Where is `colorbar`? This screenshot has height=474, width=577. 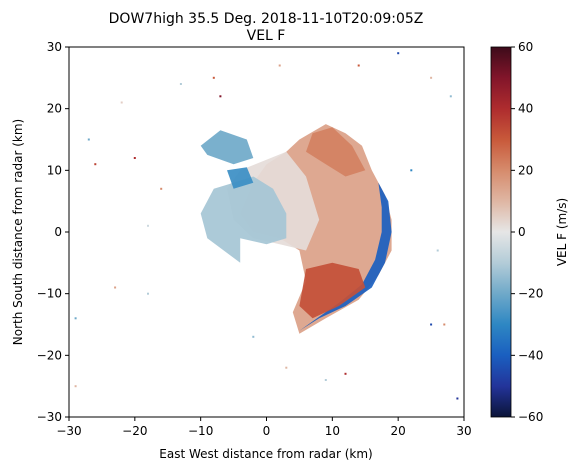 colorbar is located at coordinates (501, 232).